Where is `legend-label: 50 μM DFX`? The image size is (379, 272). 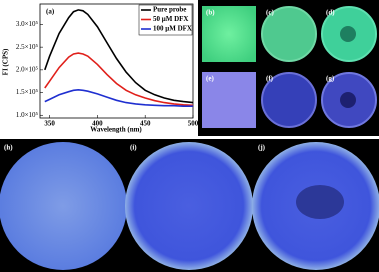
legend-label: 50 μM DFX is located at coordinates (170, 19).